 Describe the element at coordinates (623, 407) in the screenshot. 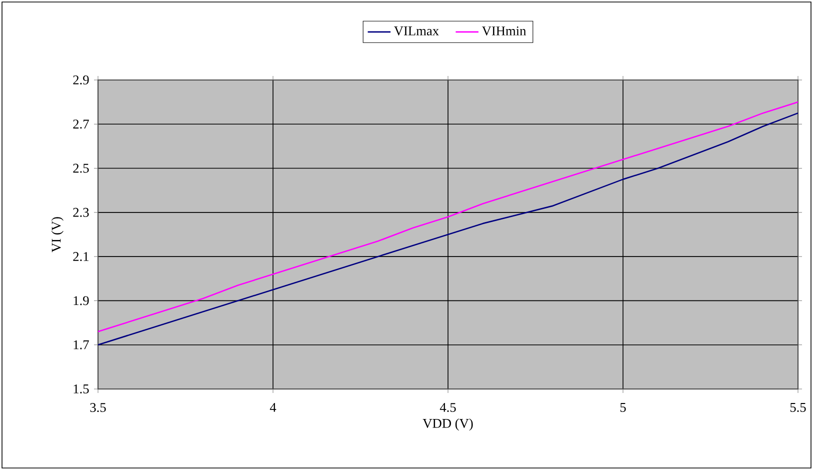

I see `x-tick-label: 5` at that location.